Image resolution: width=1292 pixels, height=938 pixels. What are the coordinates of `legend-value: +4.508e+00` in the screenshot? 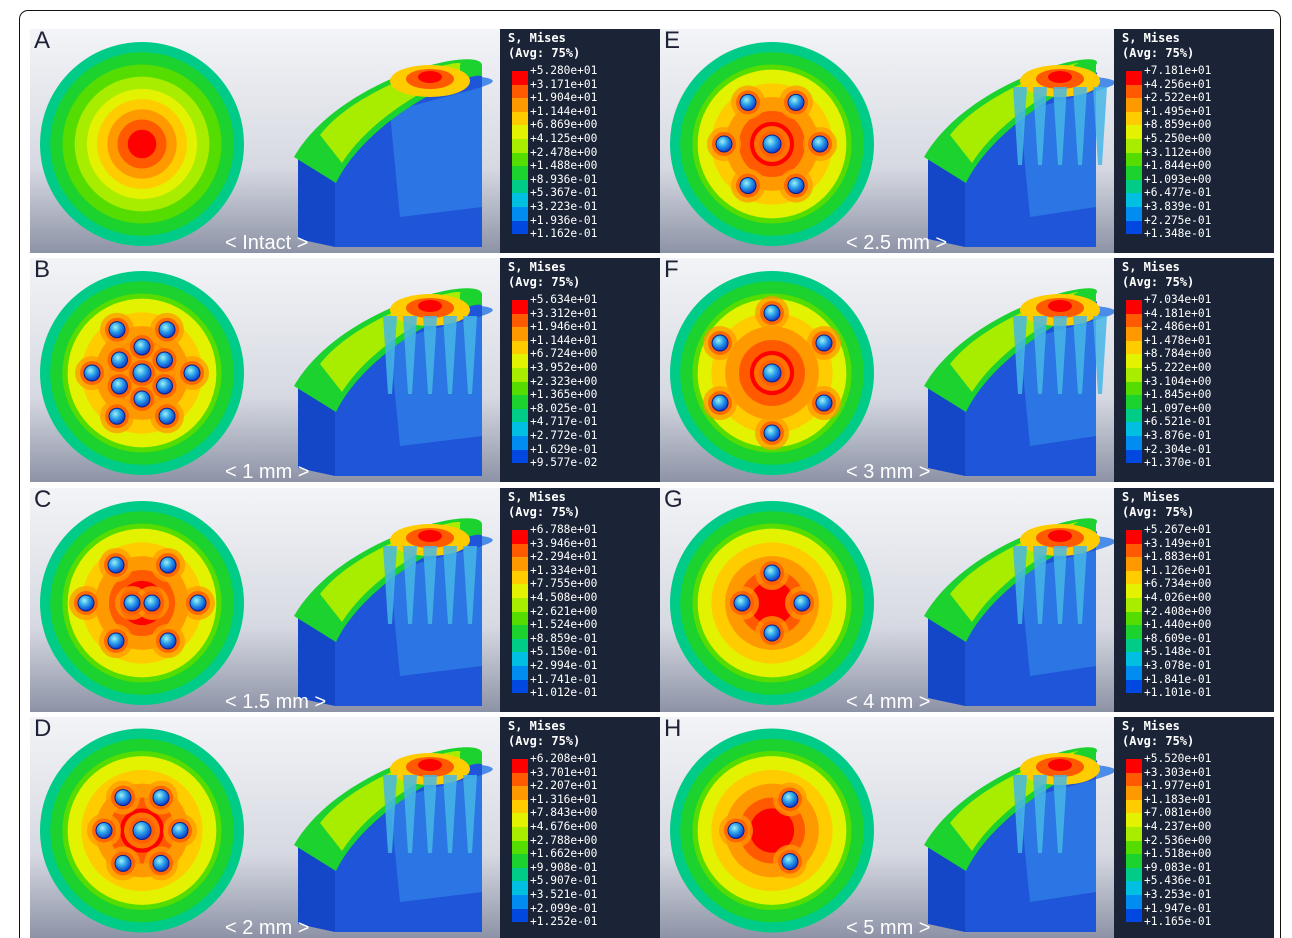 It's located at (564, 597).